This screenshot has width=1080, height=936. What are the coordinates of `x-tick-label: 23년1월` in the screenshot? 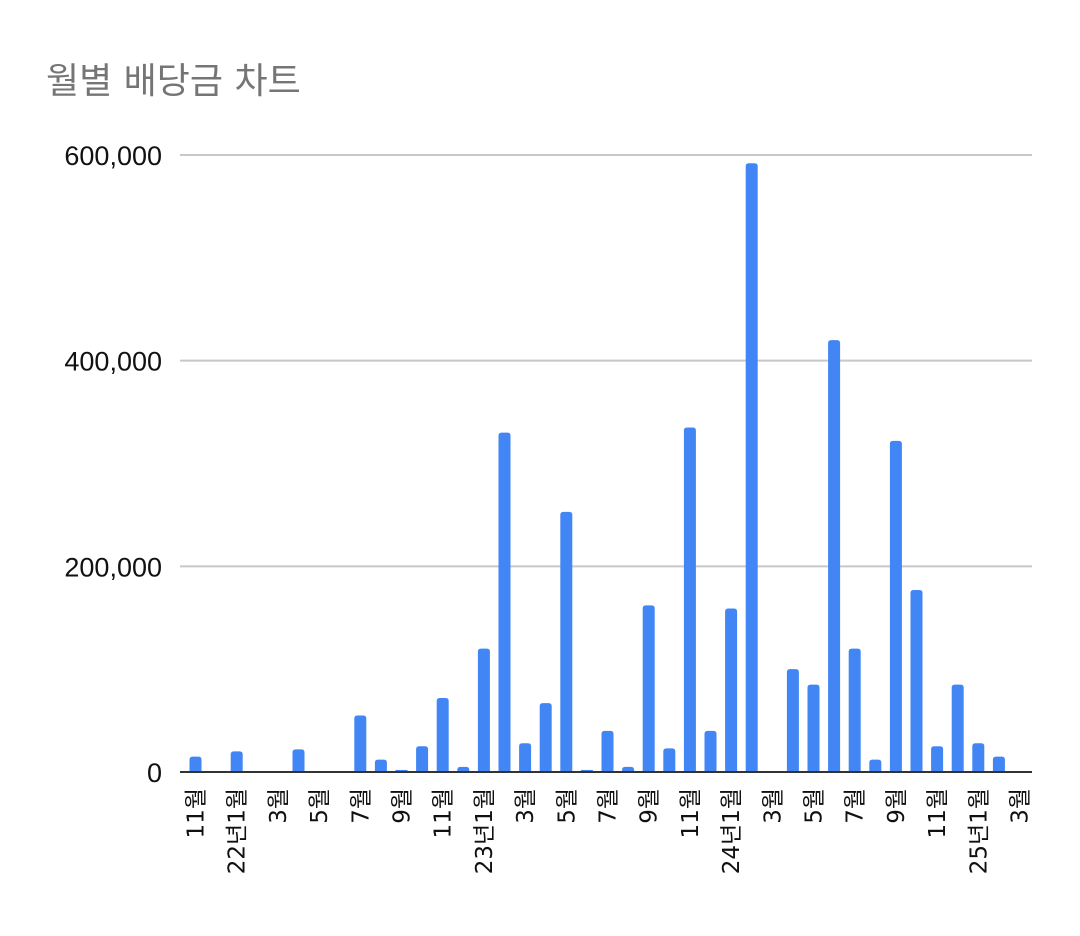 It's located at (485, 831).